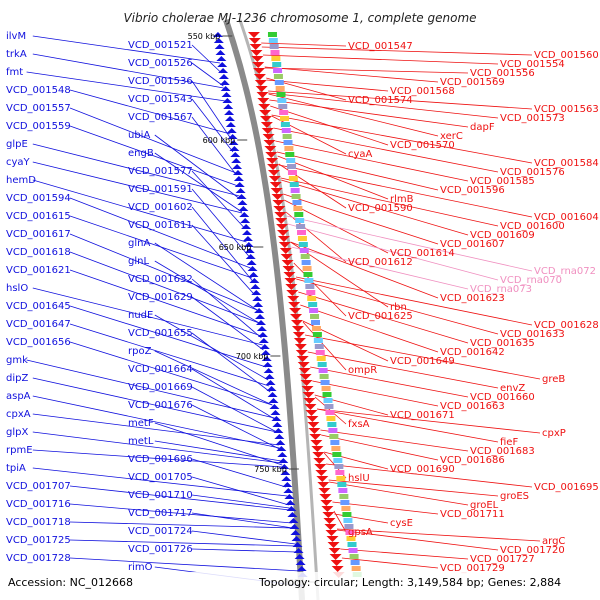 This screenshot has width=600, height=600. I want to click on left-gene-label: rimO, so click(140, 567).